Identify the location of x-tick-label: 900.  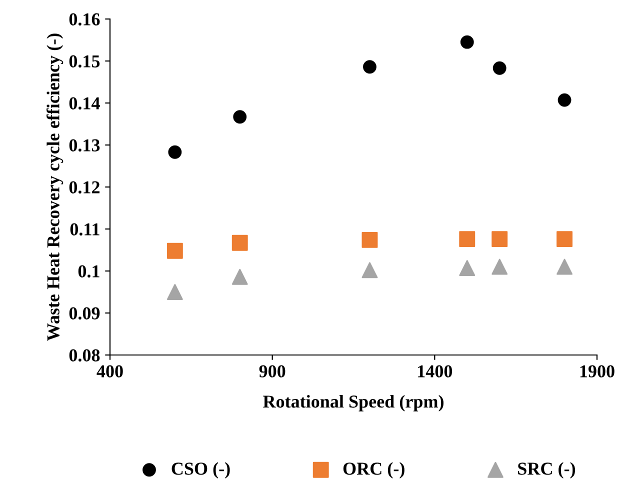
(272, 371).